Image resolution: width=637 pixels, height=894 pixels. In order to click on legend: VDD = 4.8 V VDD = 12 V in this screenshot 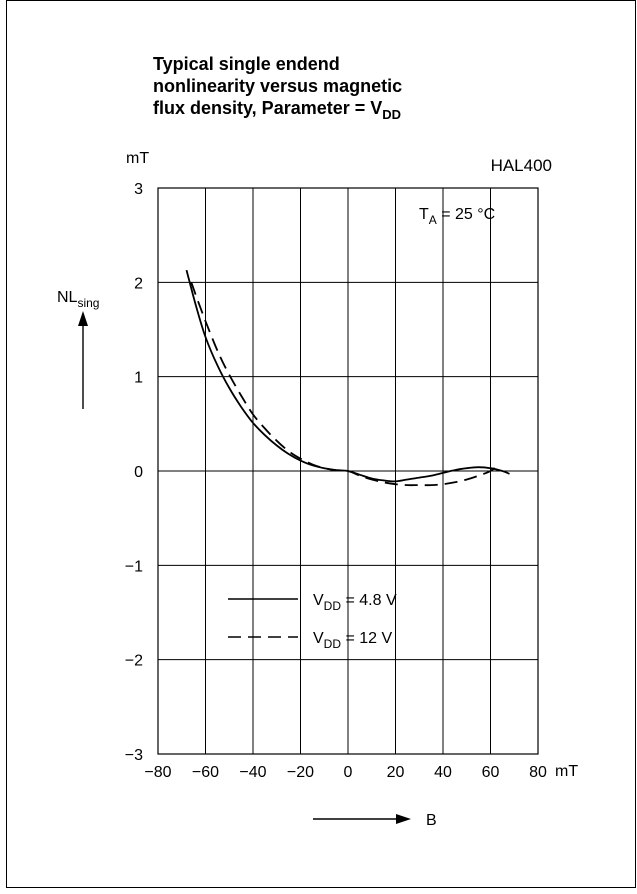, I will do `click(312, 621)`.